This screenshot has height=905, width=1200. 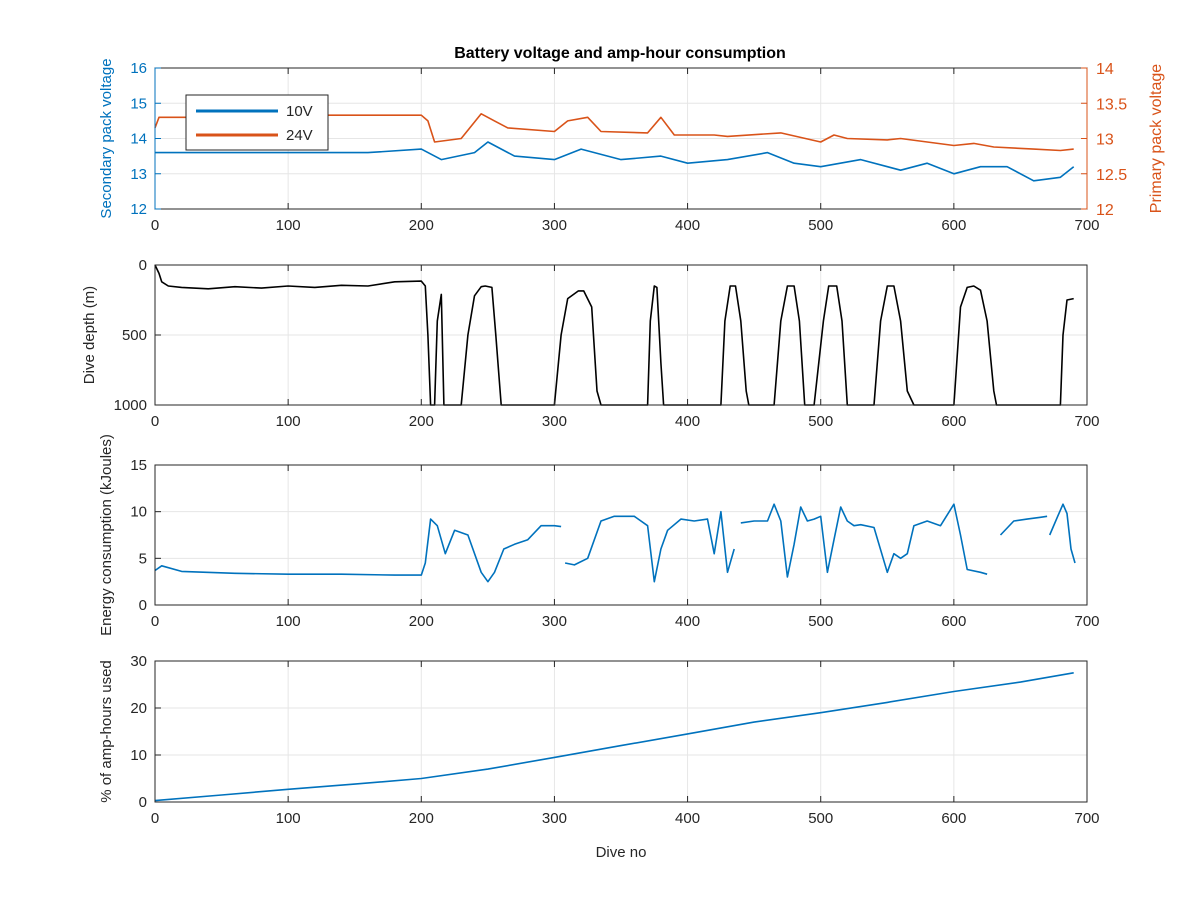 What do you see at coordinates (620, 53) in the screenshot?
I see `chart-title: Battery voltage and amp-hour consumption` at bounding box center [620, 53].